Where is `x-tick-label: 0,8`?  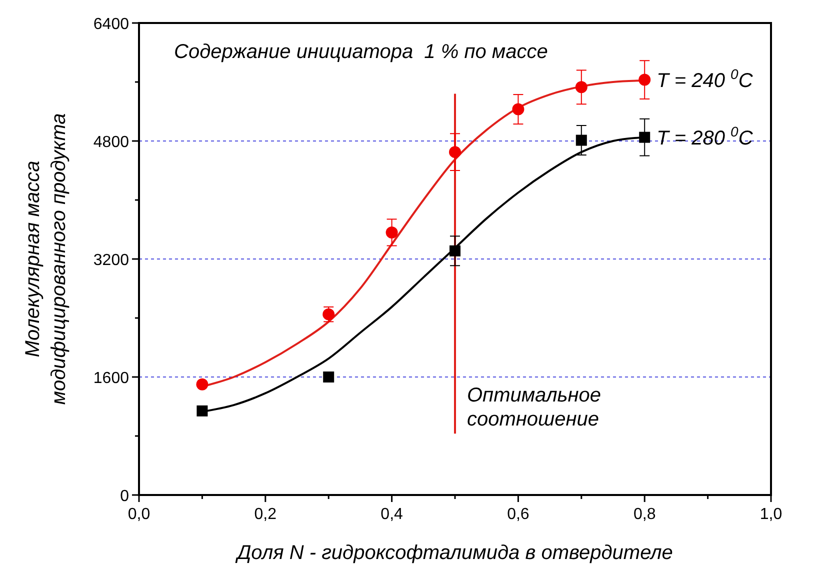
x-tick-label: 0,8 is located at coordinates (644, 514).